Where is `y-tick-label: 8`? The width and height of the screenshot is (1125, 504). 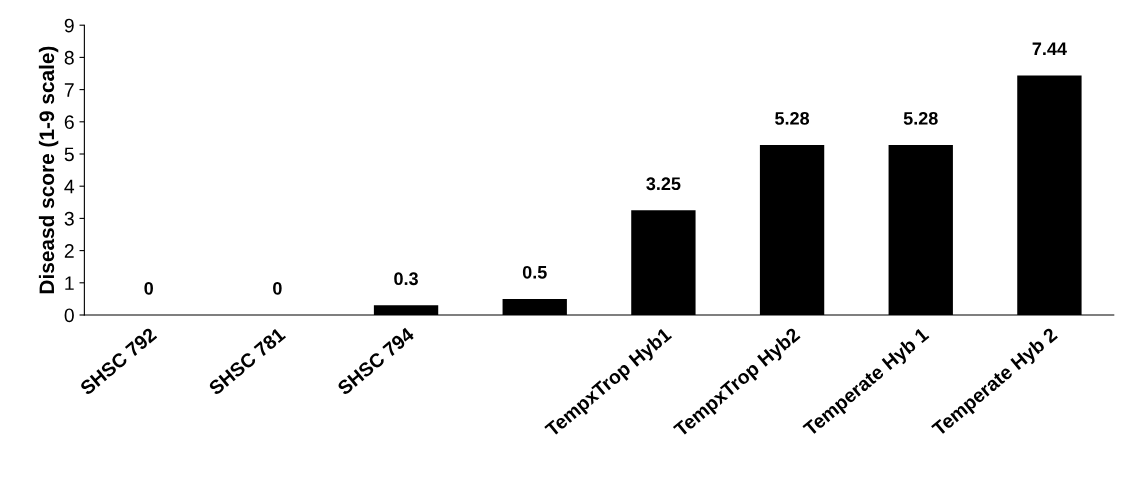 y-tick-label: 8 is located at coordinates (69, 57).